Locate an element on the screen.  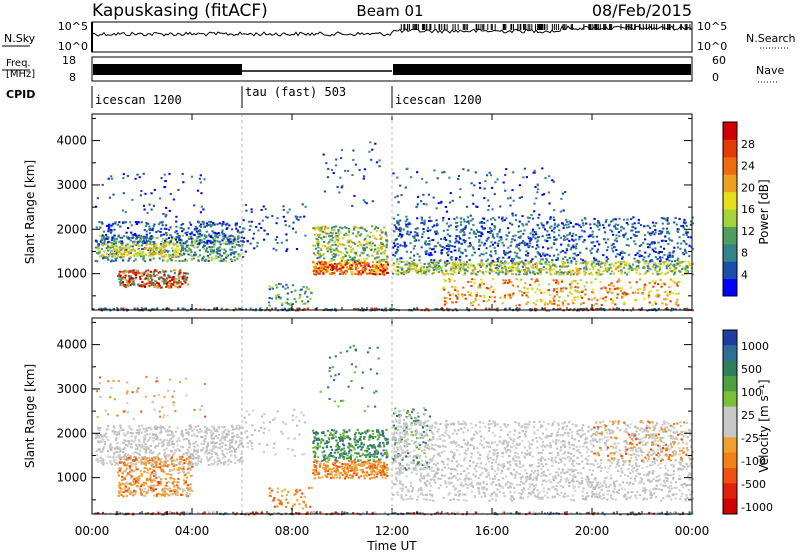
nave-tick-top: 60 is located at coordinates (719, 60).